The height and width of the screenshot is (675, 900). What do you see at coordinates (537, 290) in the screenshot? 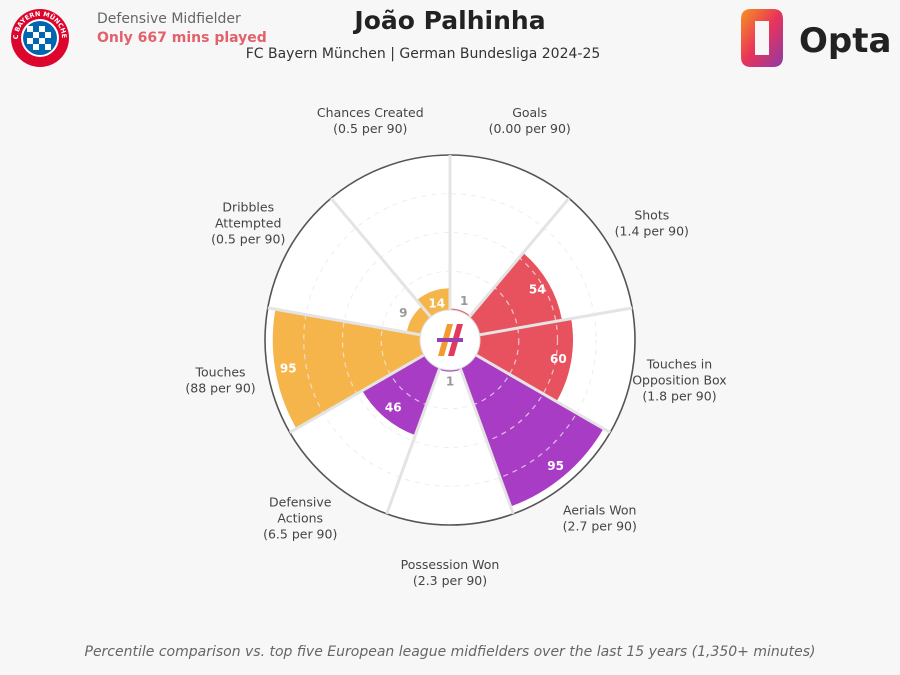
I see `value-label-2: 54` at bounding box center [537, 290].